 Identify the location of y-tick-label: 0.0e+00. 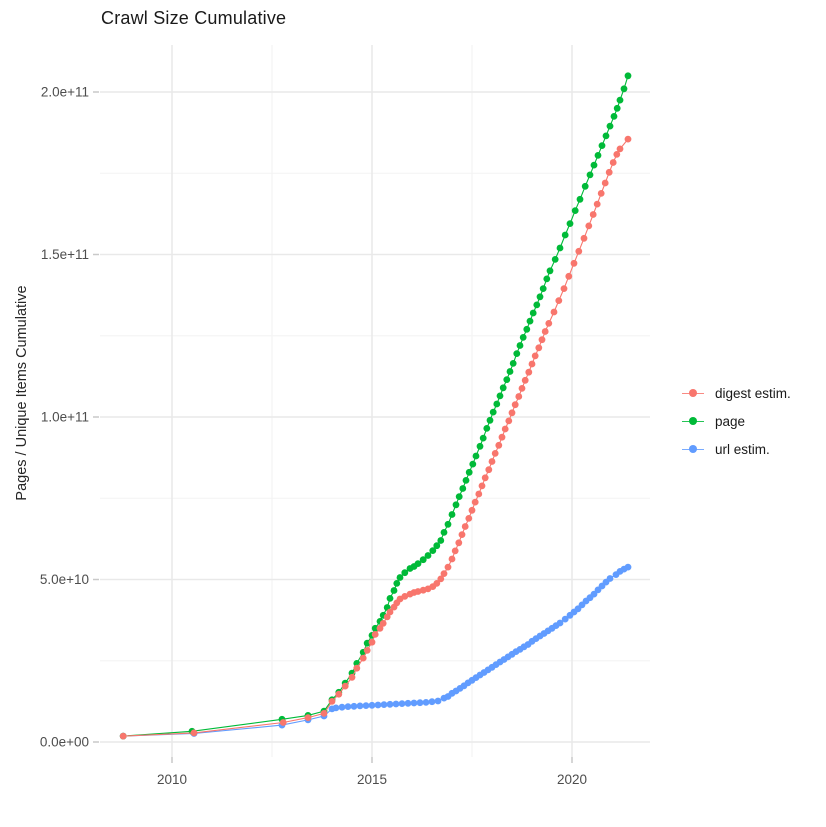
(64, 742).